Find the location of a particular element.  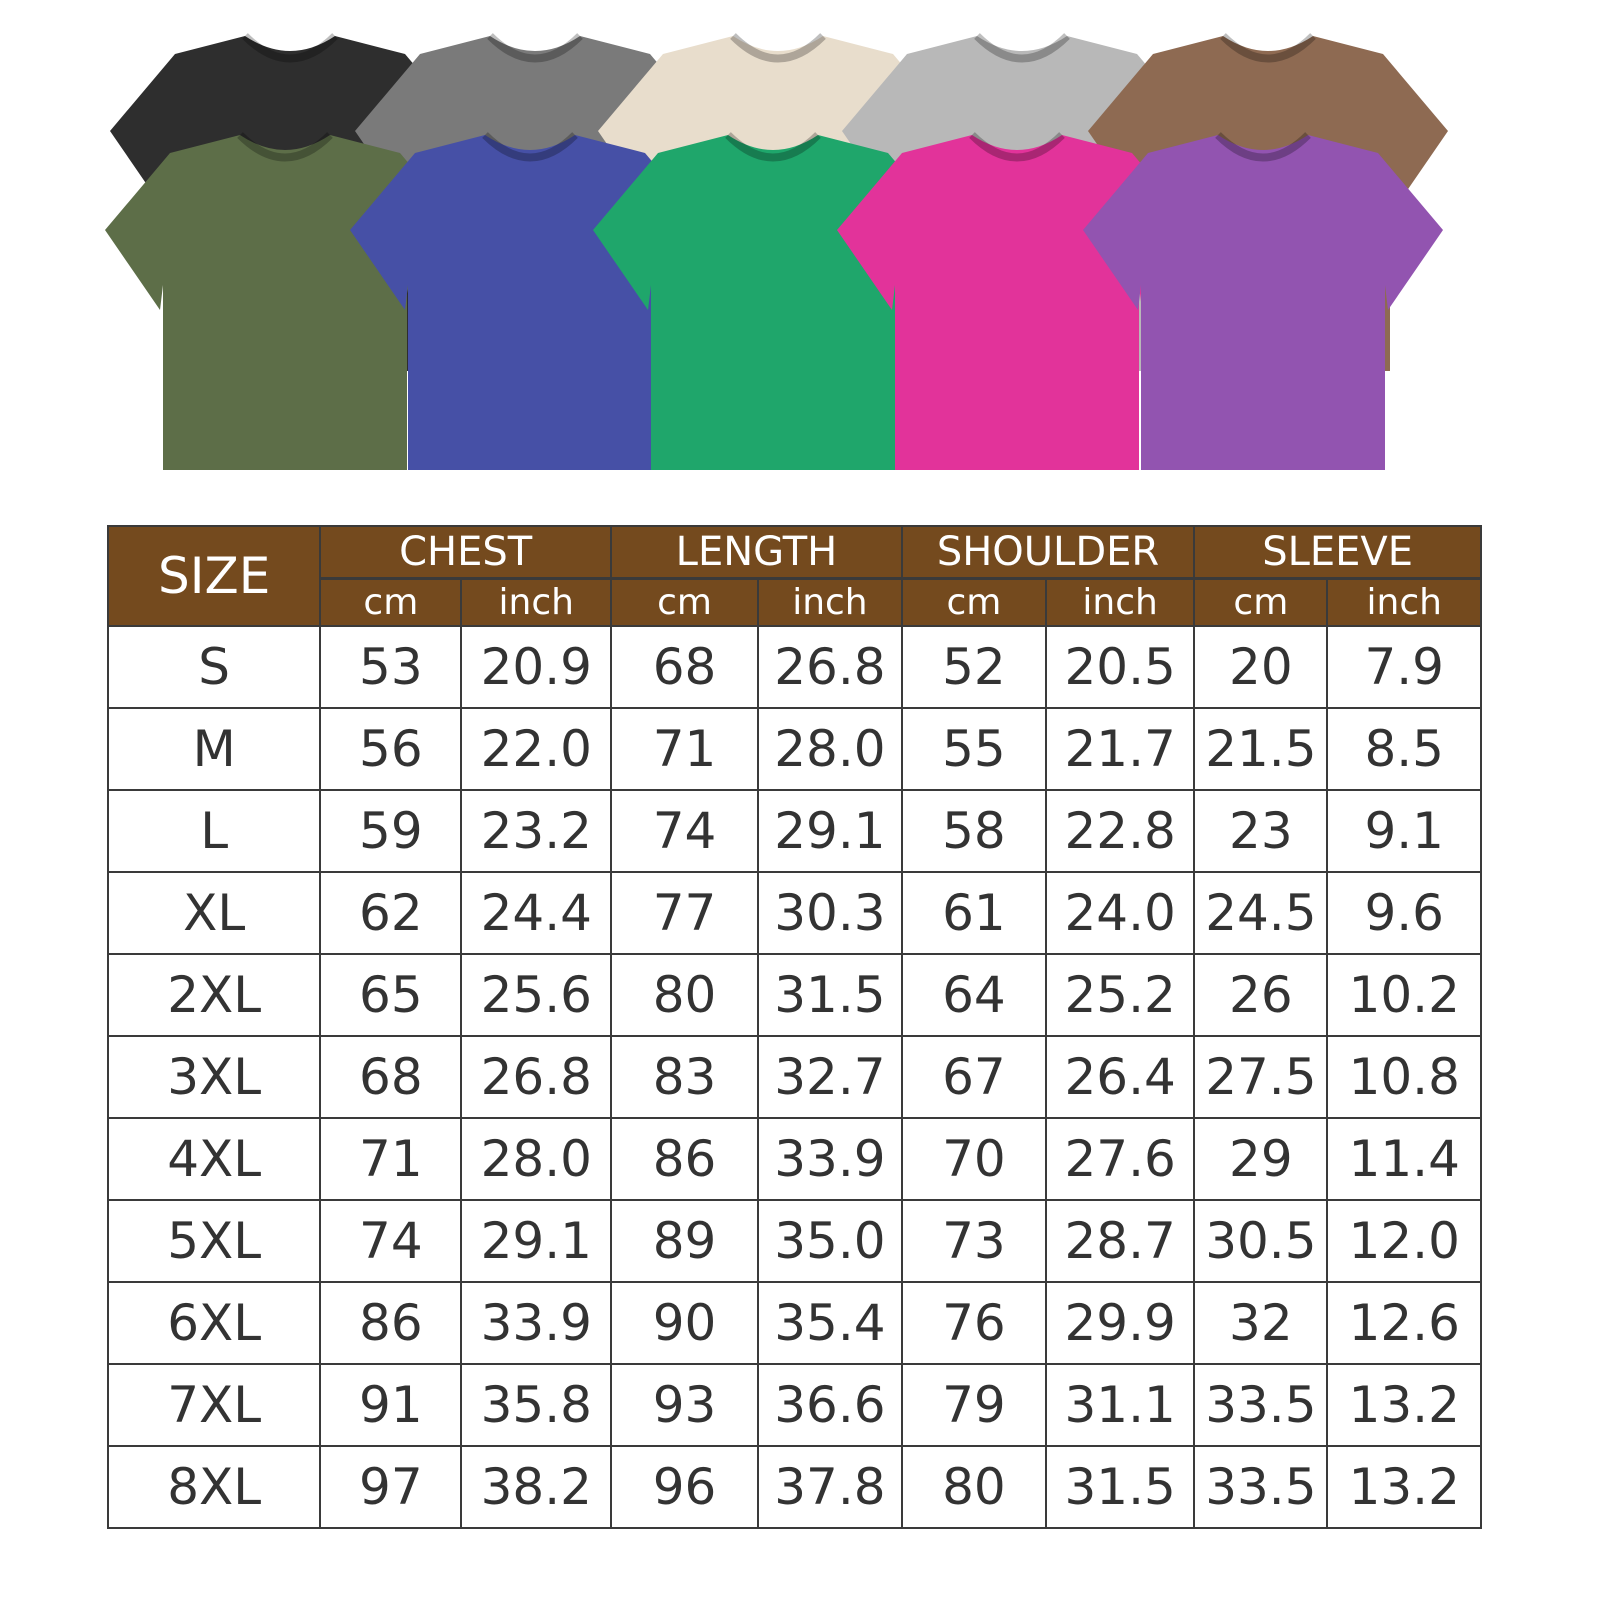

measurement-cell: 28.0 is located at coordinates (536, 1159).